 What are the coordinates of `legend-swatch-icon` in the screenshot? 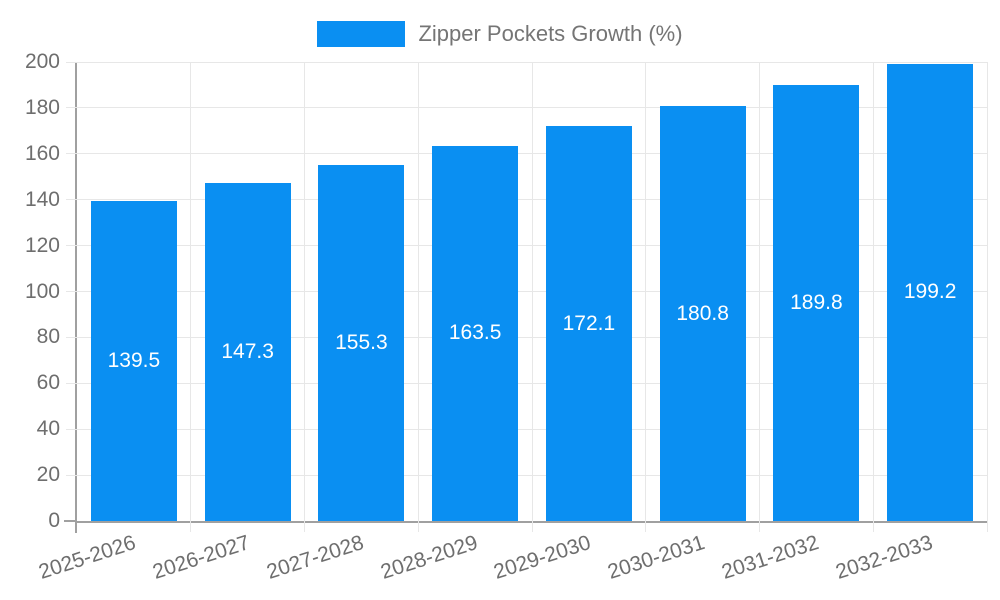 It's located at (361, 34).